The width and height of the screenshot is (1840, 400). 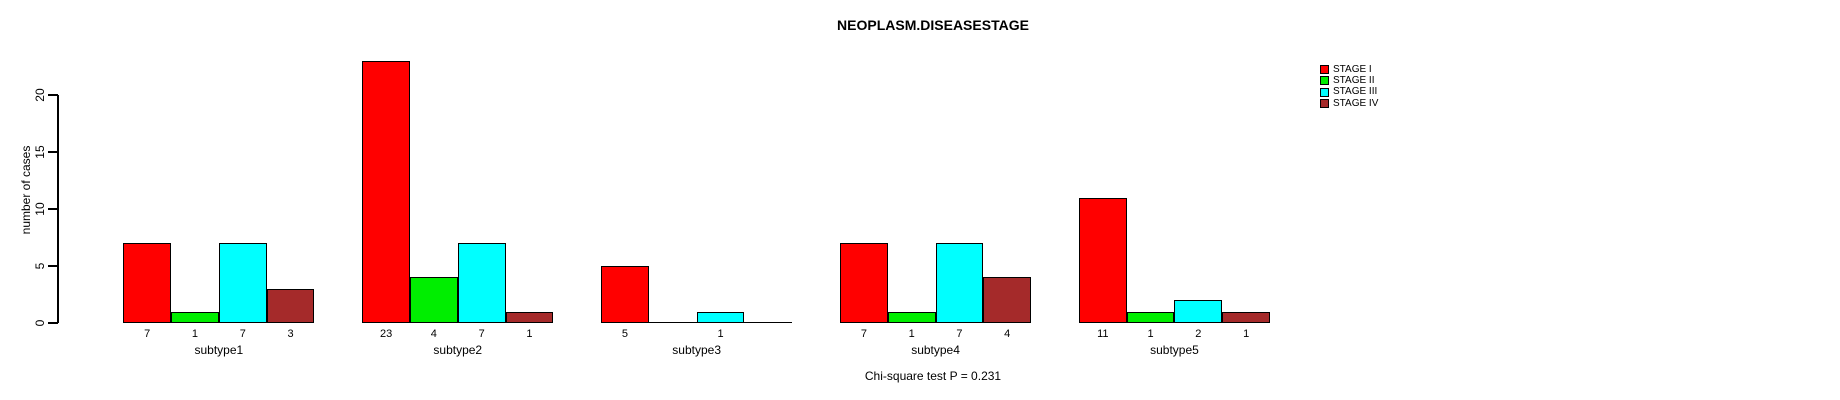 What do you see at coordinates (386, 191) in the screenshot?
I see `bar-stage-i-subtype2` at bounding box center [386, 191].